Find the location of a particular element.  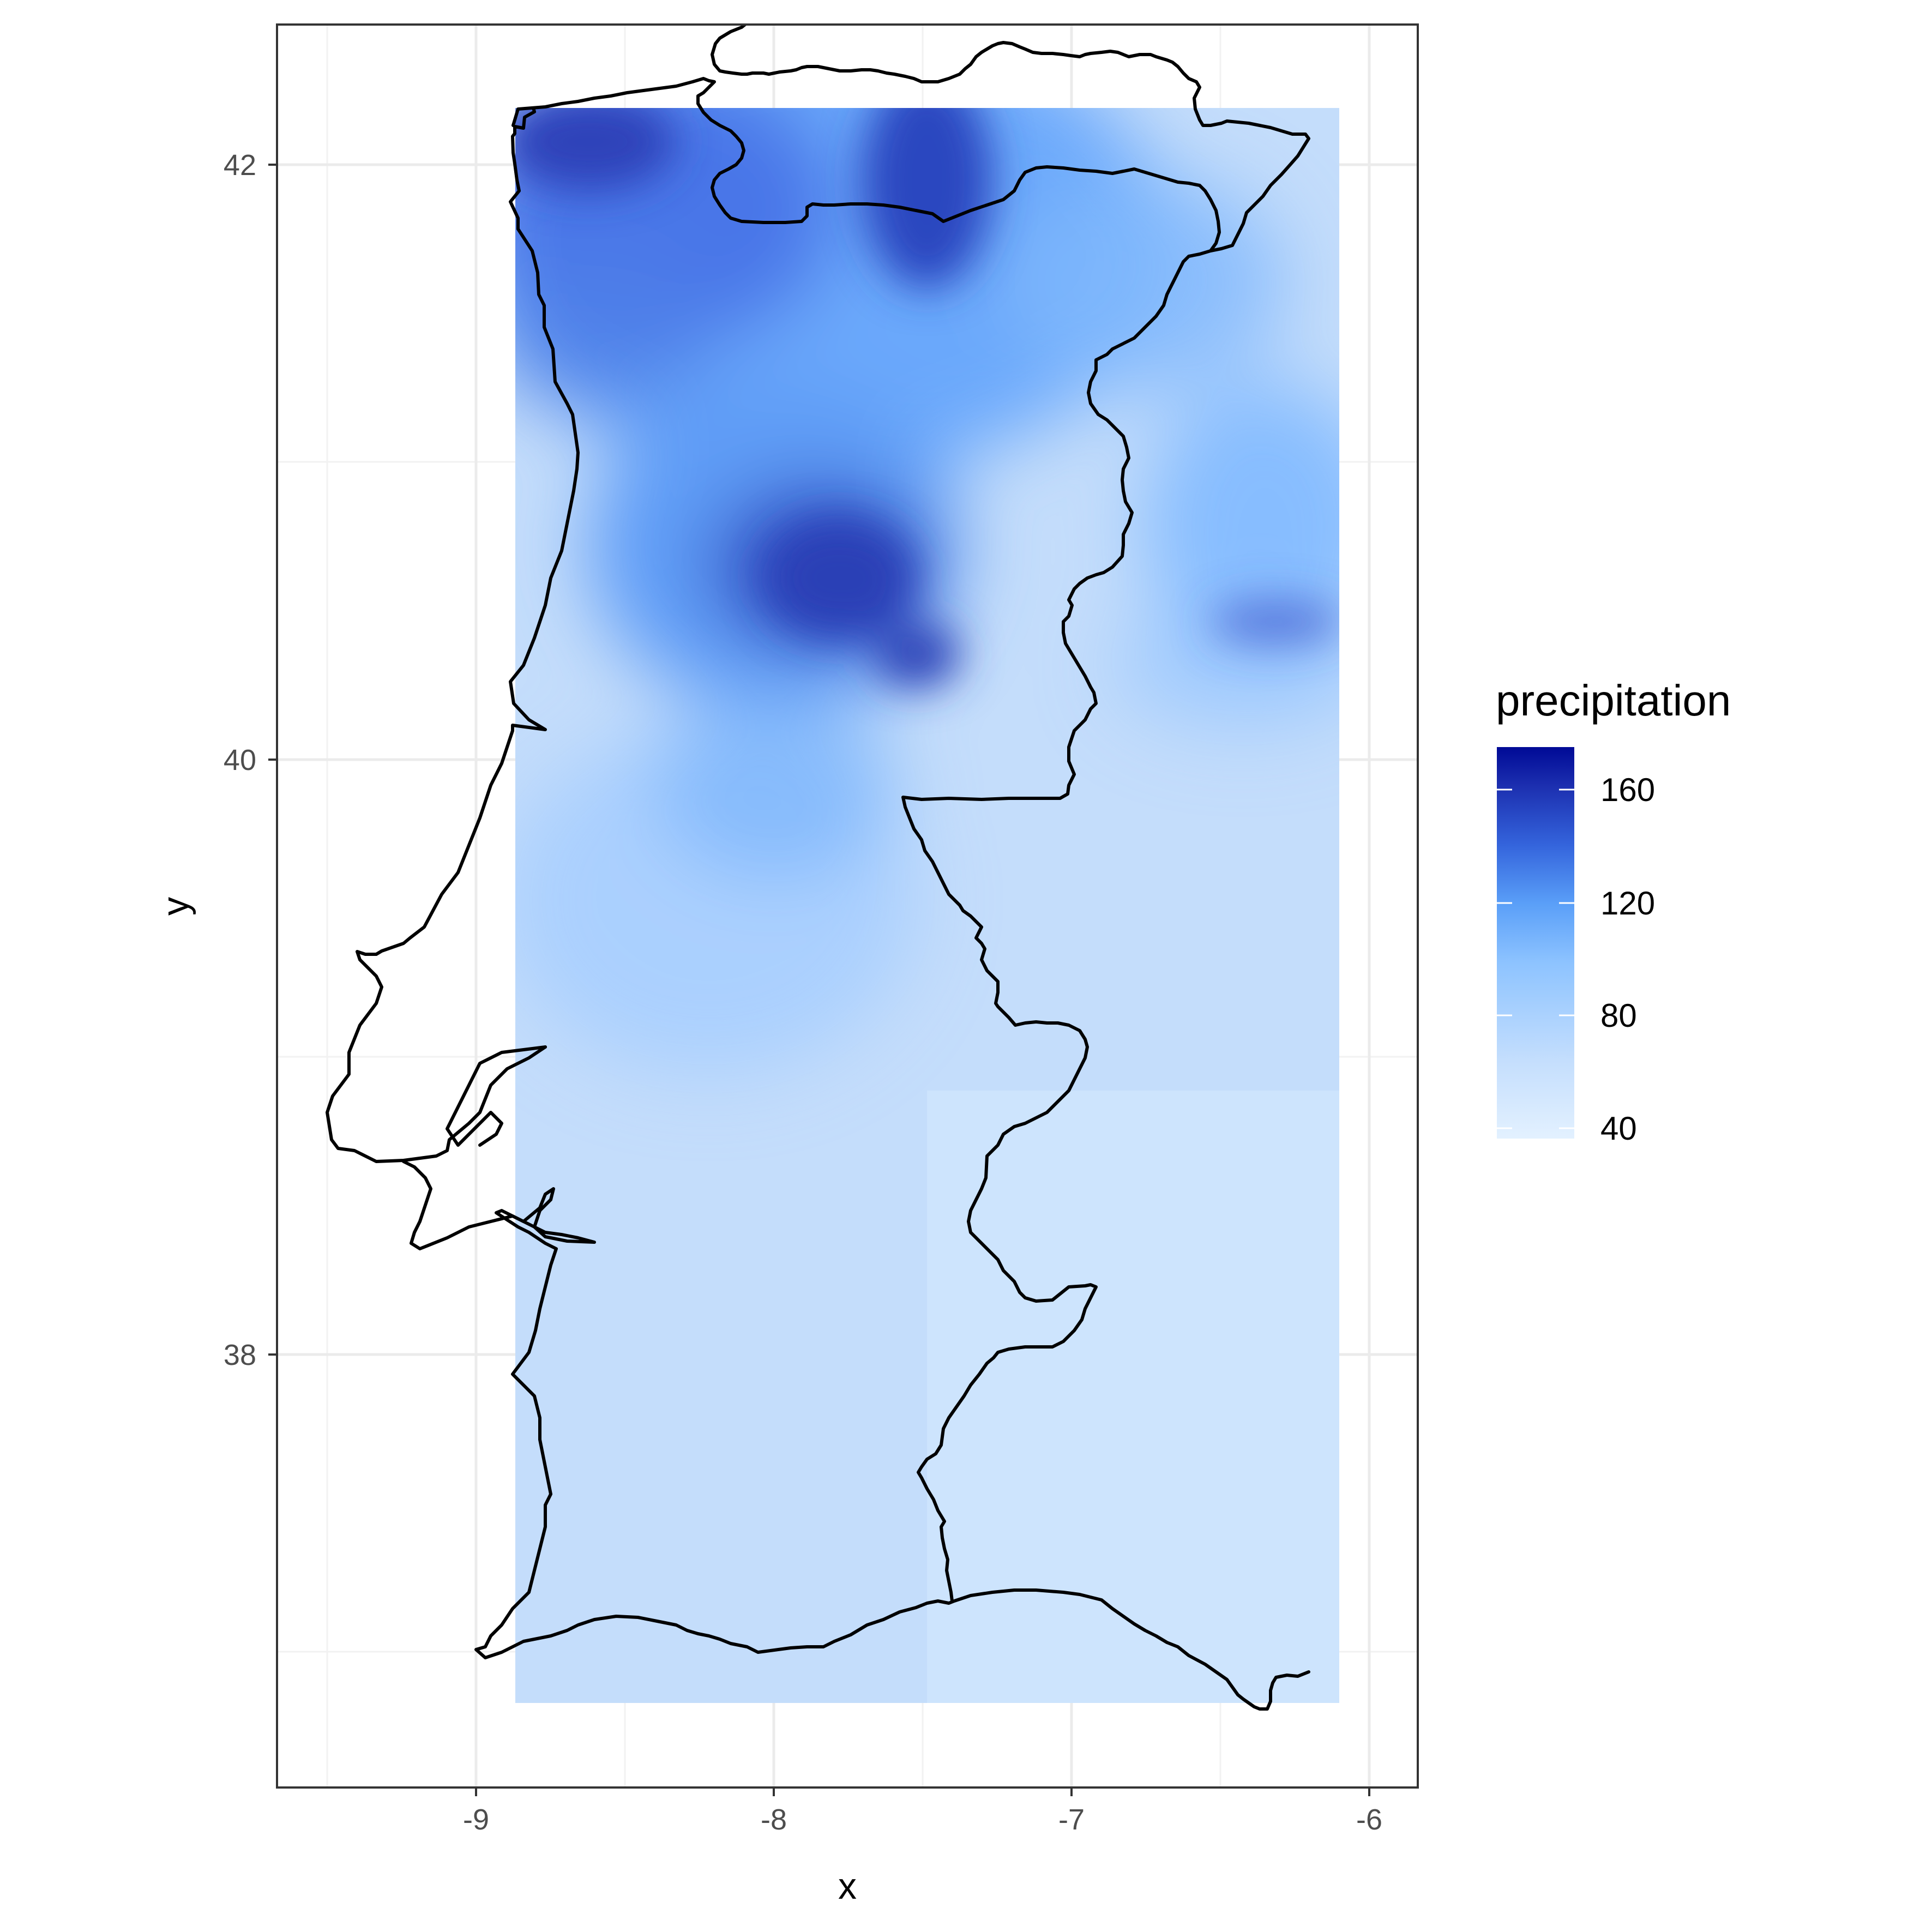

y-tick-label: 42 is located at coordinates (240, 165).